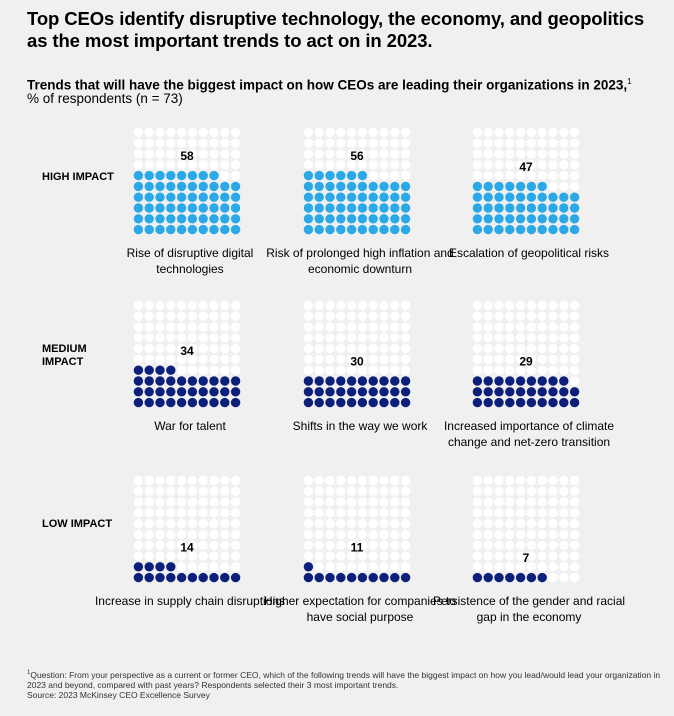 This screenshot has width=674, height=716. I want to click on unit-label: % of respondents (n = 73), so click(105, 98).